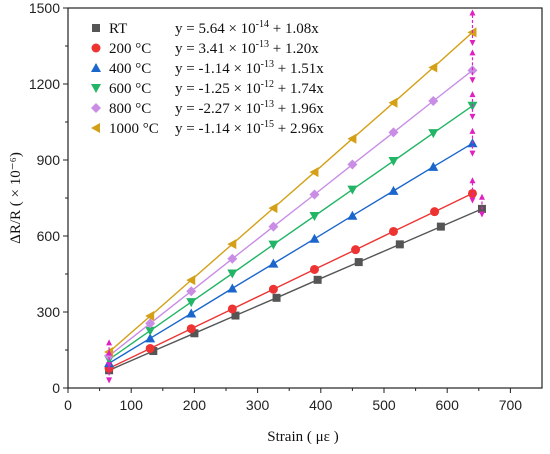 This screenshot has width=550, height=454. I want to click on y-tick-label: 600, so click(49, 236).